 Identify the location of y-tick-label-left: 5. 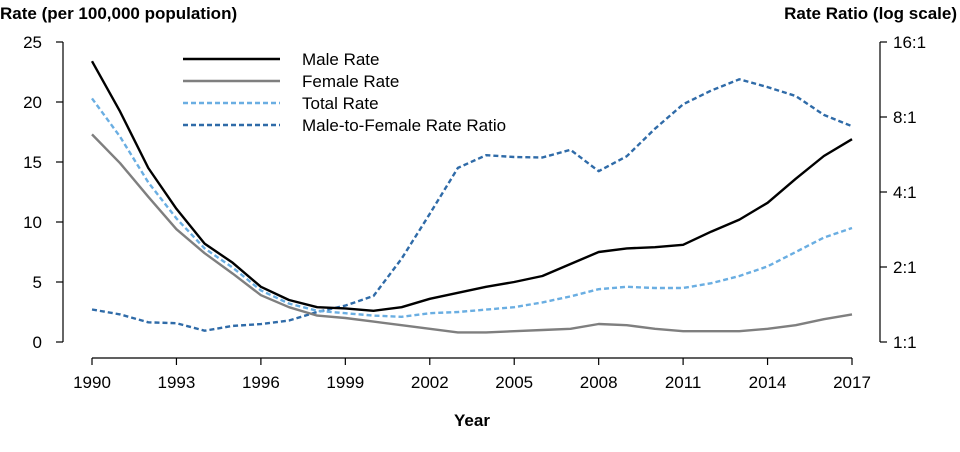
(37, 282).